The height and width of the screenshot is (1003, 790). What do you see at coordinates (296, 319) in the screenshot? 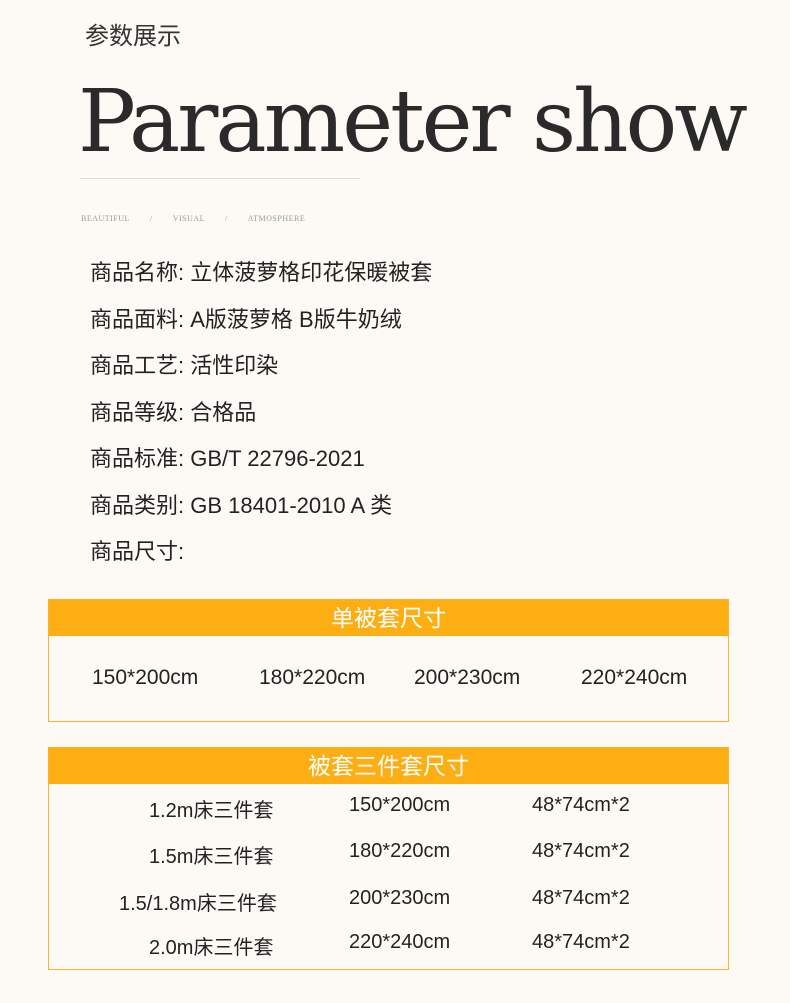
I see `param-value: A版菠萝格 B版牛奶绒` at bounding box center [296, 319].